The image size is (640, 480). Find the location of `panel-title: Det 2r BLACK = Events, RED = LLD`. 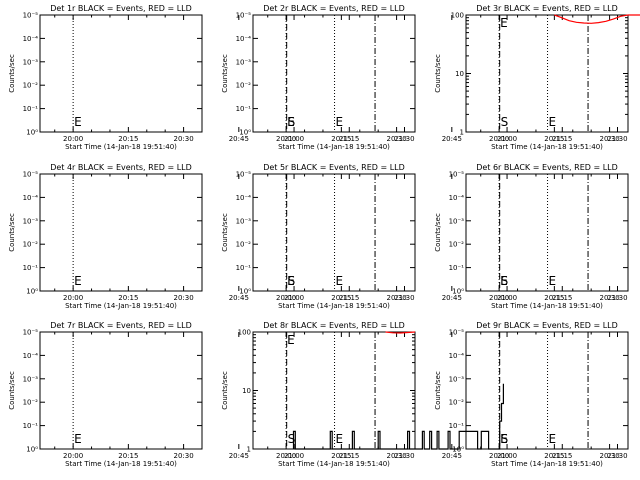

panel-title: Det 2r BLACK = Events, RED = LLD is located at coordinates (334, 8).